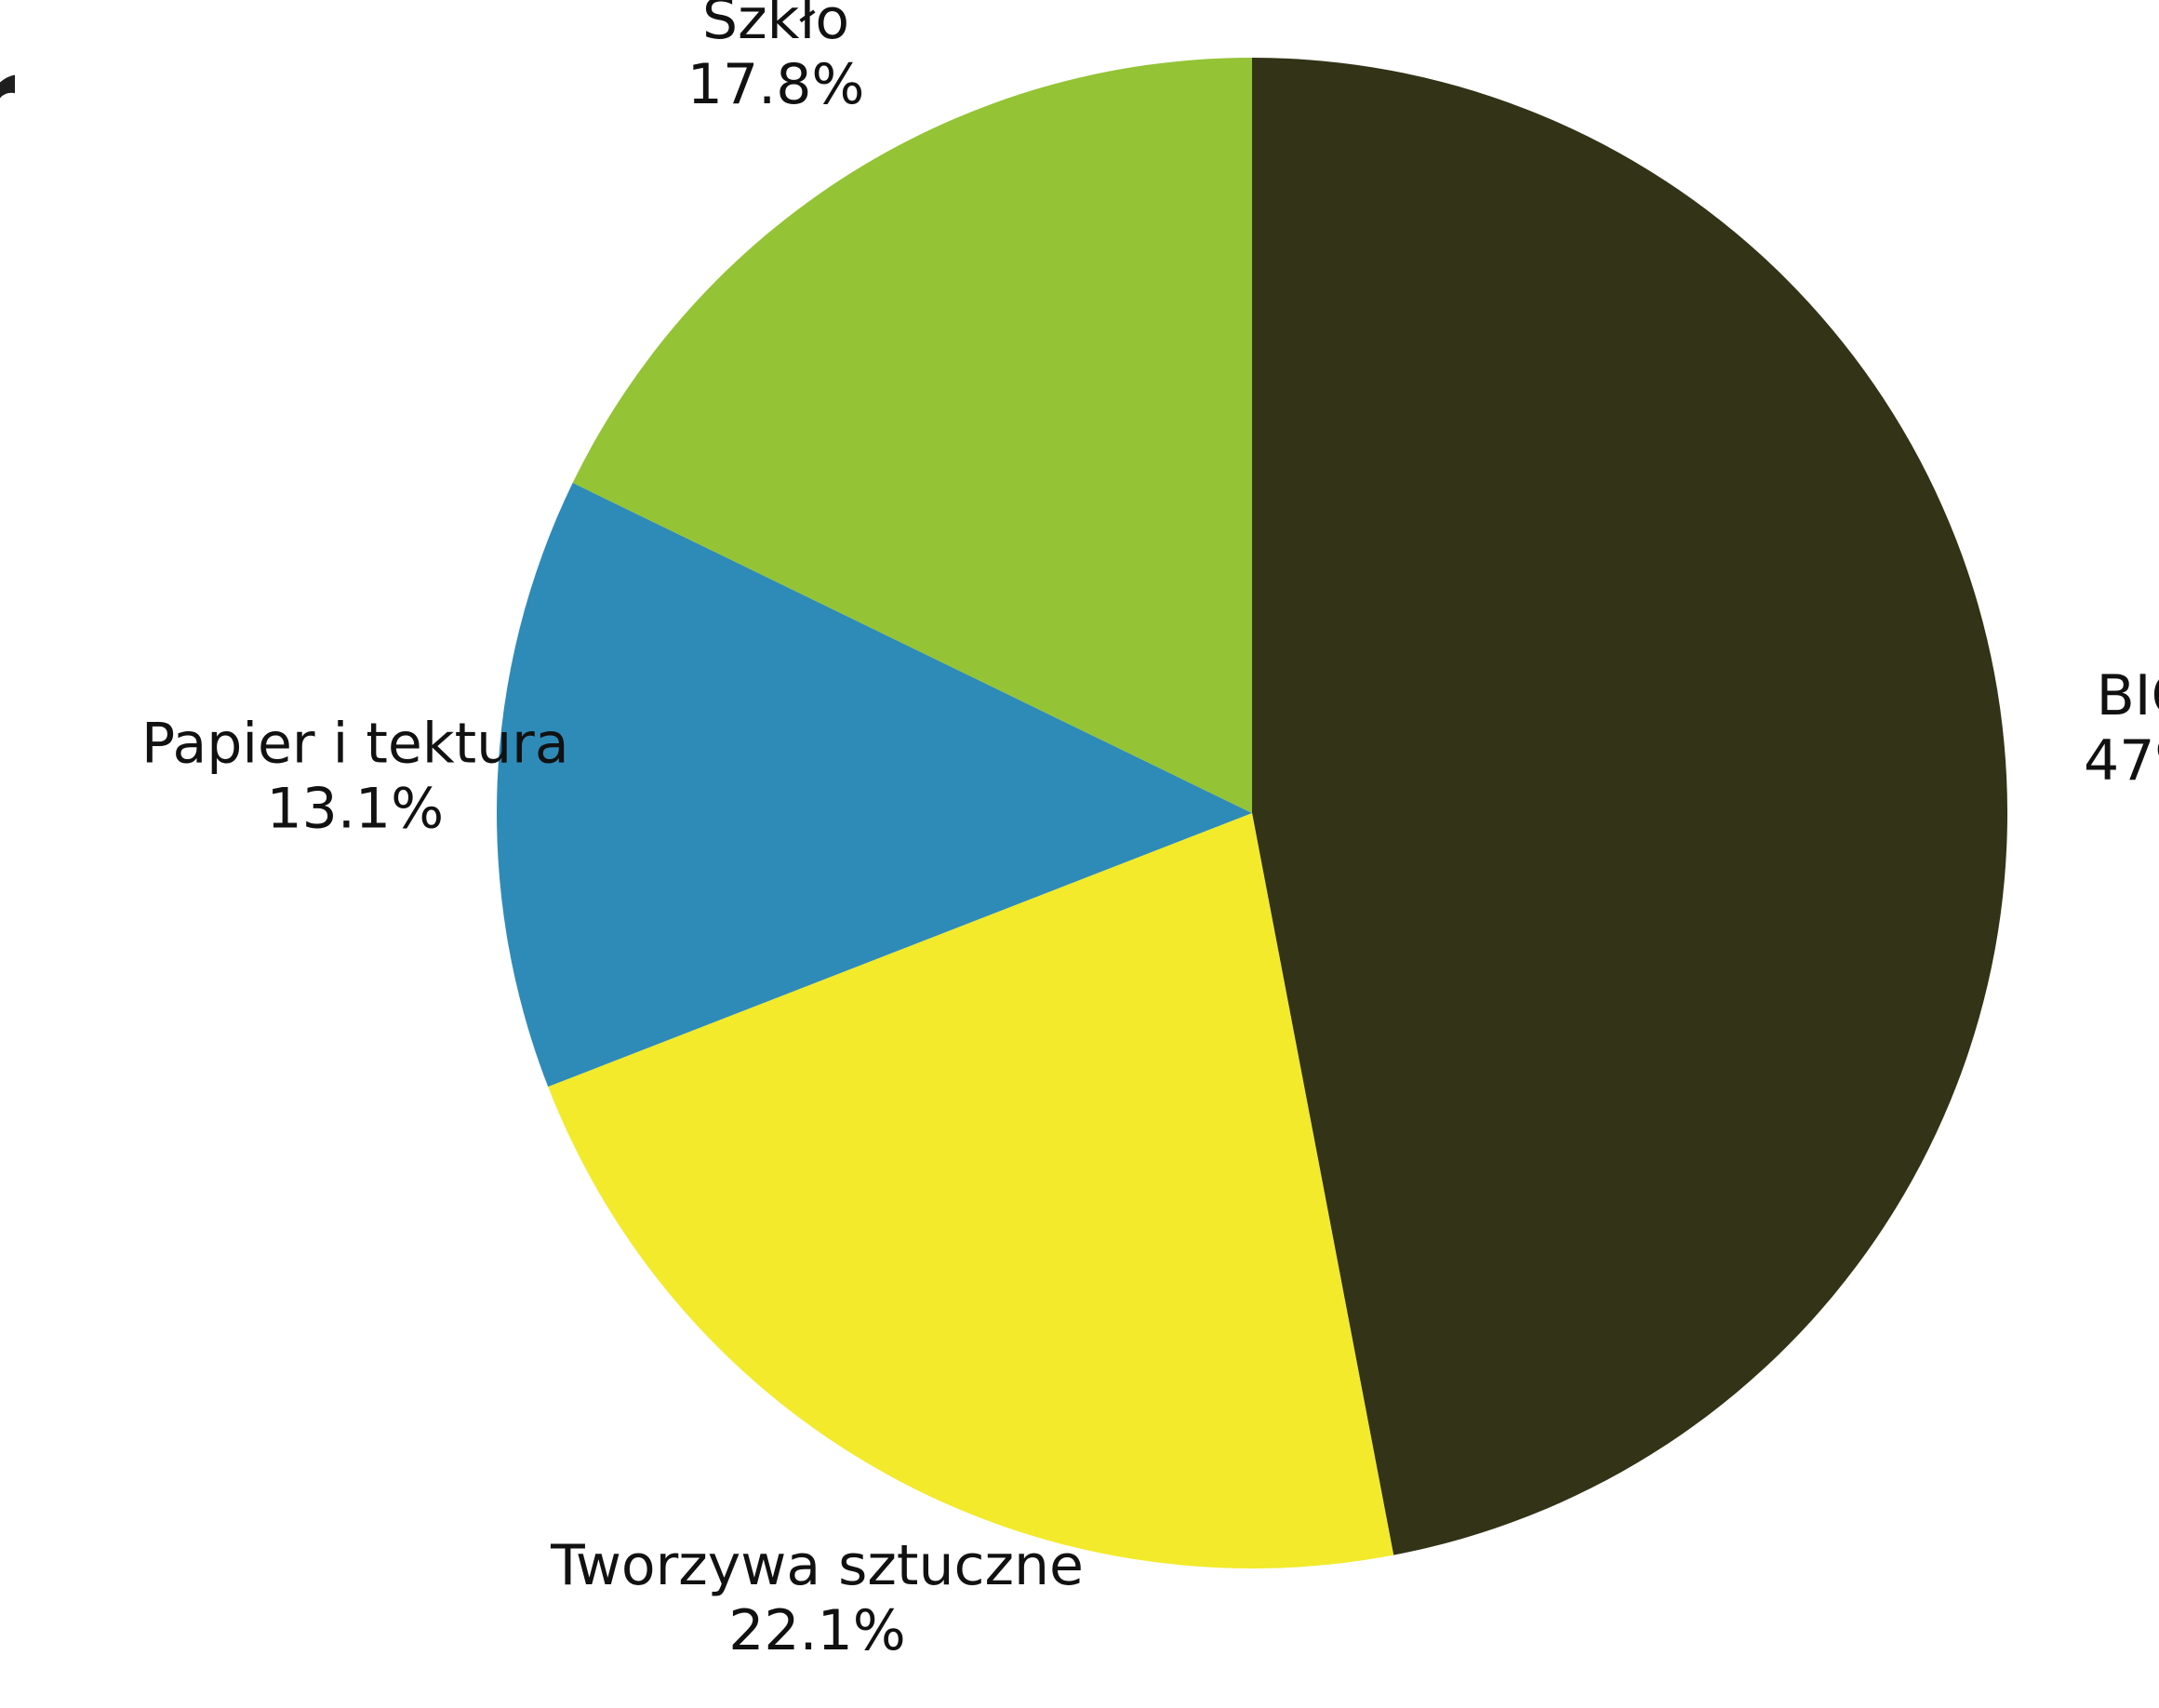 The image size is (2159, 1708). I want to click on slice-percent-label: 47%, so click(2121, 761).